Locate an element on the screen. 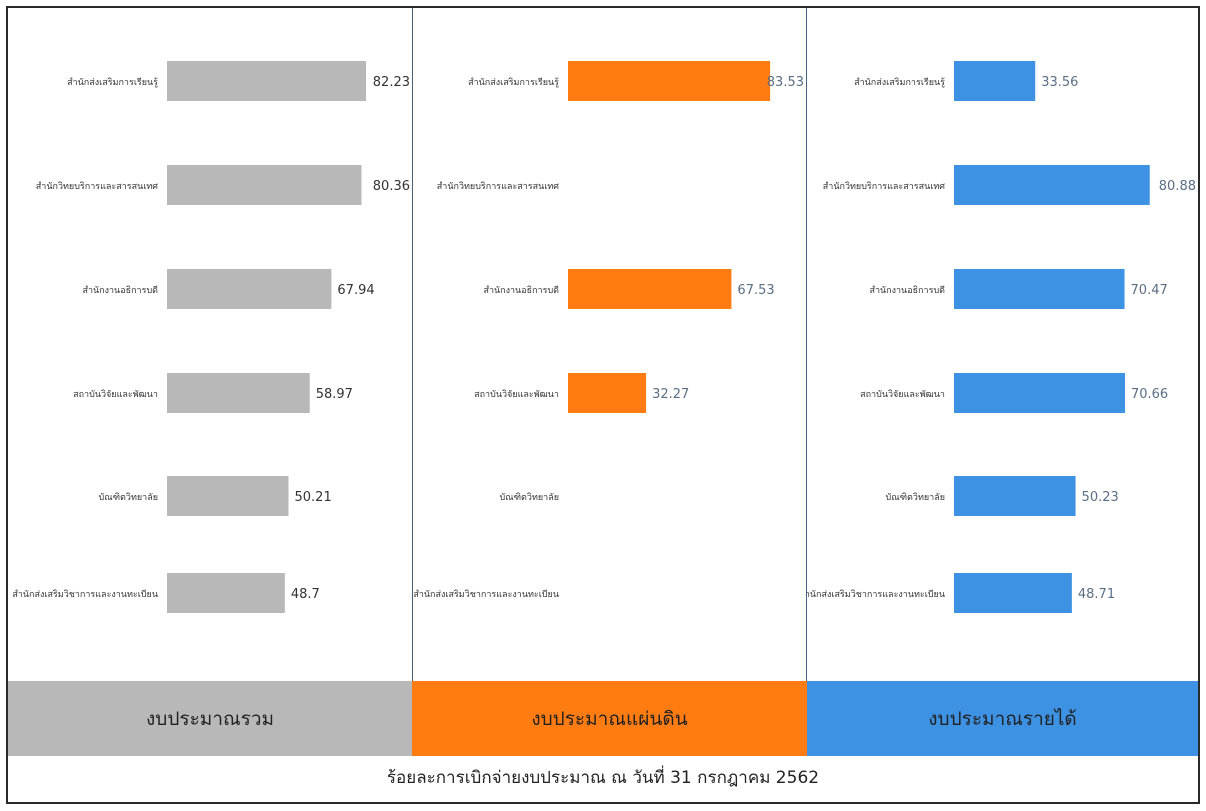 The width and height of the screenshot is (1206, 811). data-label: 80.88 is located at coordinates (1177, 186).